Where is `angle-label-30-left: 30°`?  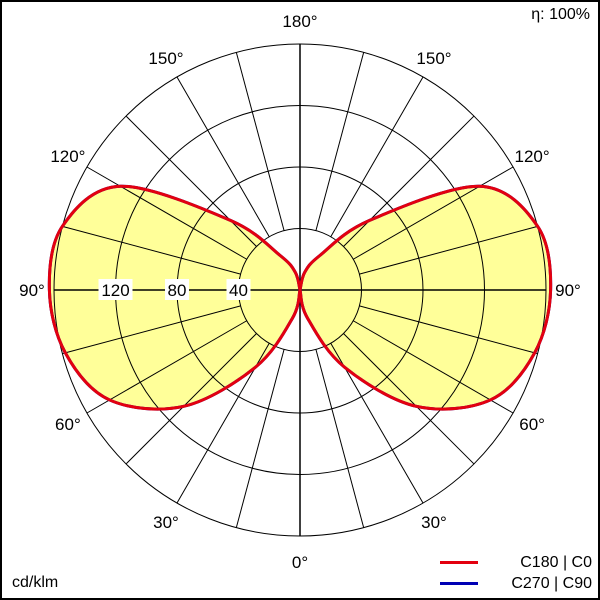
angle-label-30-left: 30° is located at coordinates (166, 522).